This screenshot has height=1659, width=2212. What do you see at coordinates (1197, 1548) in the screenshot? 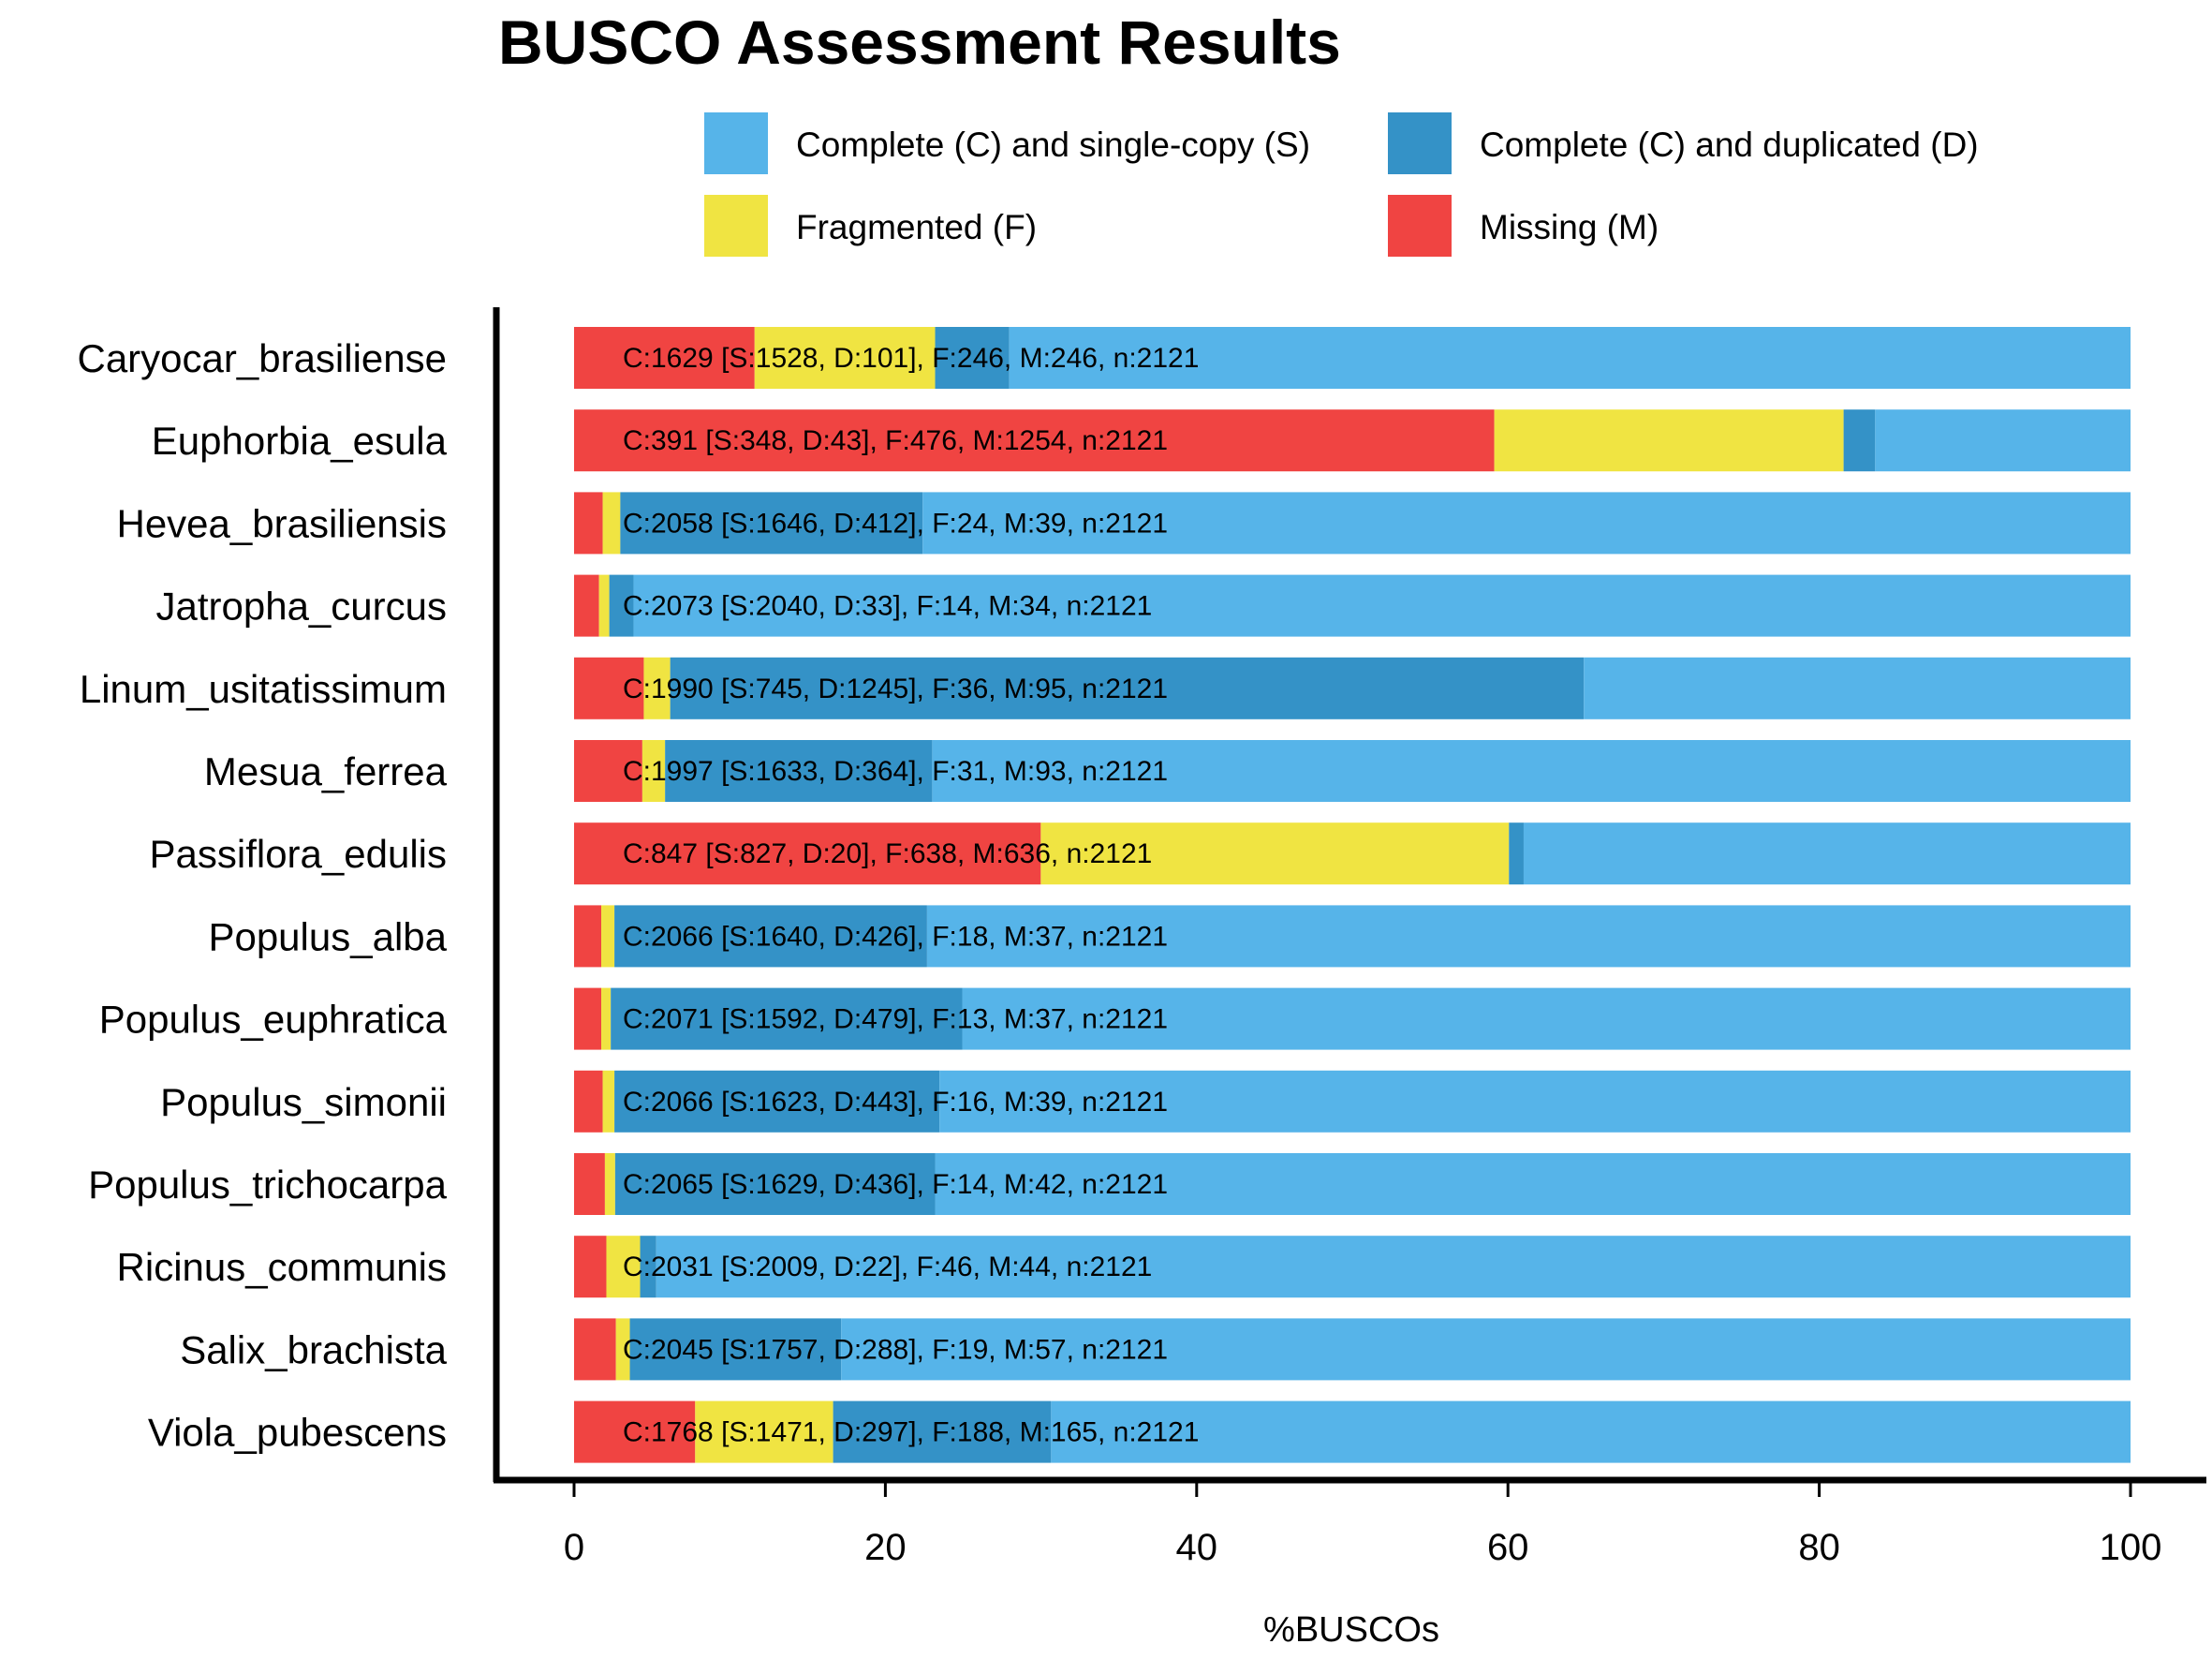
I see `x-tick-label: 40` at bounding box center [1197, 1548].